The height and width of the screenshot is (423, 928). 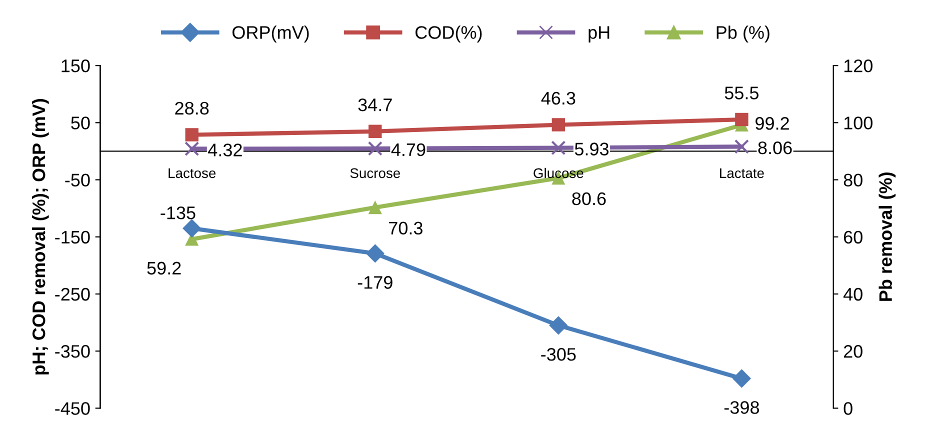 What do you see at coordinates (599, 34) in the screenshot?
I see `legend-label: pH` at bounding box center [599, 34].